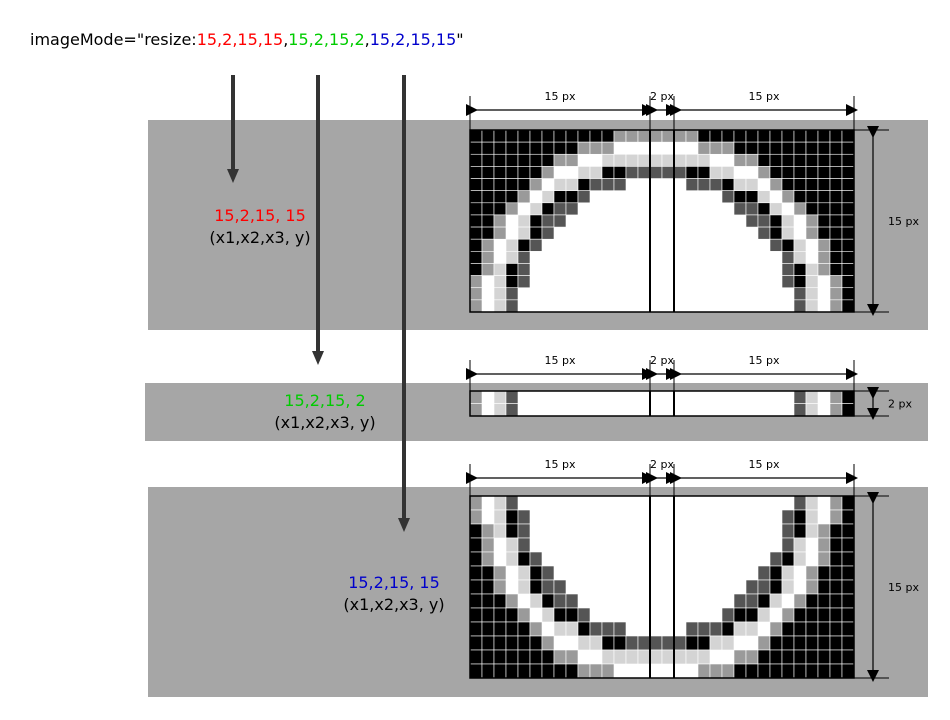 The image size is (950, 720). I want to click on dim-x3-label: 15 px, so click(764, 96).